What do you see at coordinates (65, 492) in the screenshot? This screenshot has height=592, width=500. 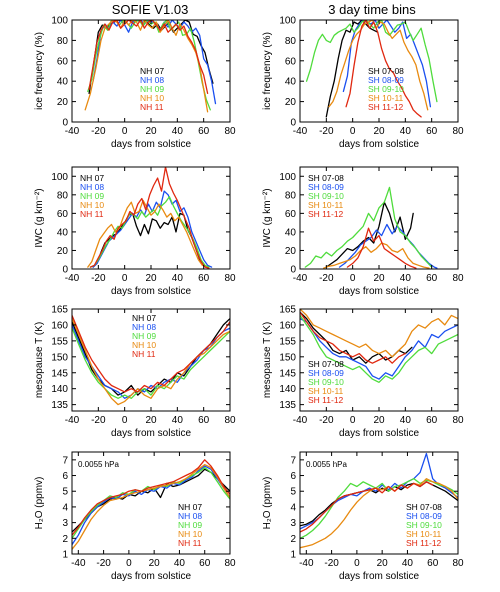 I see `y-tick-label: 5` at bounding box center [65, 492].